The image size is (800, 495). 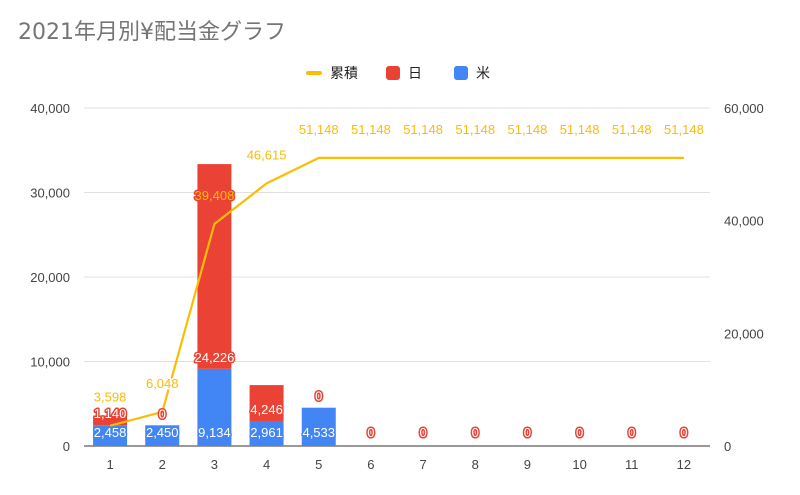 I want to click on left-tick-label: 40,000, so click(x=50, y=108).